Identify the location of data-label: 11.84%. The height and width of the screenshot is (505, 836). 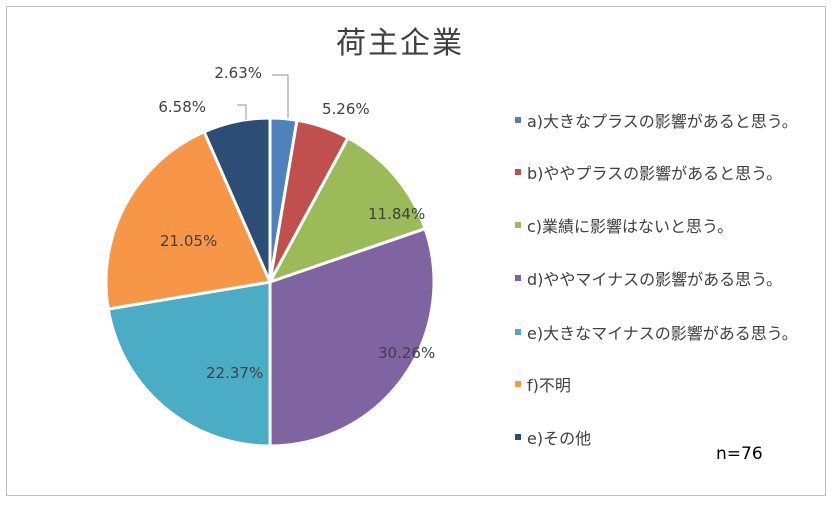
(396, 214).